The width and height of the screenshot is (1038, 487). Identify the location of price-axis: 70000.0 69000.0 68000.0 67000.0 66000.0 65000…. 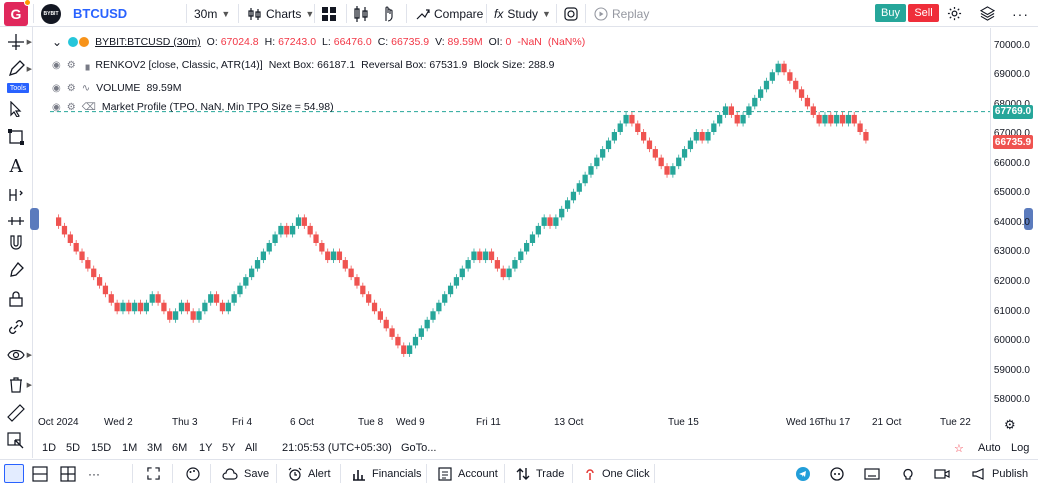
(1014, 234).